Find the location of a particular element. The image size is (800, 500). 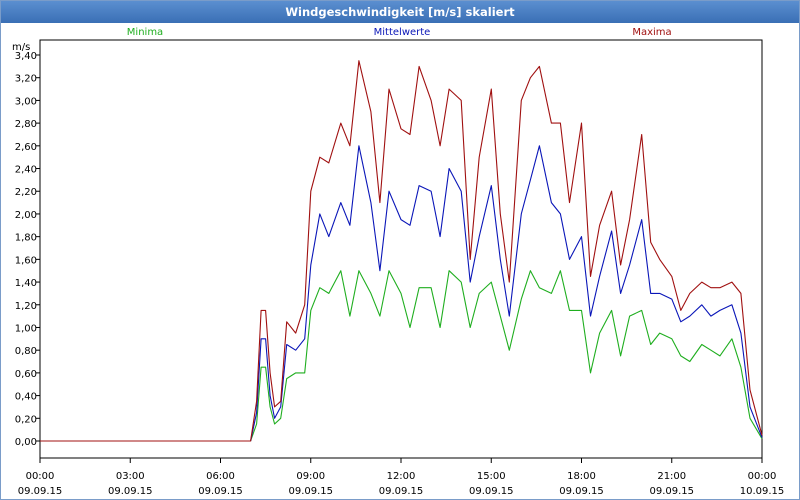

y-tick-label: 0,20 is located at coordinates (26, 419).